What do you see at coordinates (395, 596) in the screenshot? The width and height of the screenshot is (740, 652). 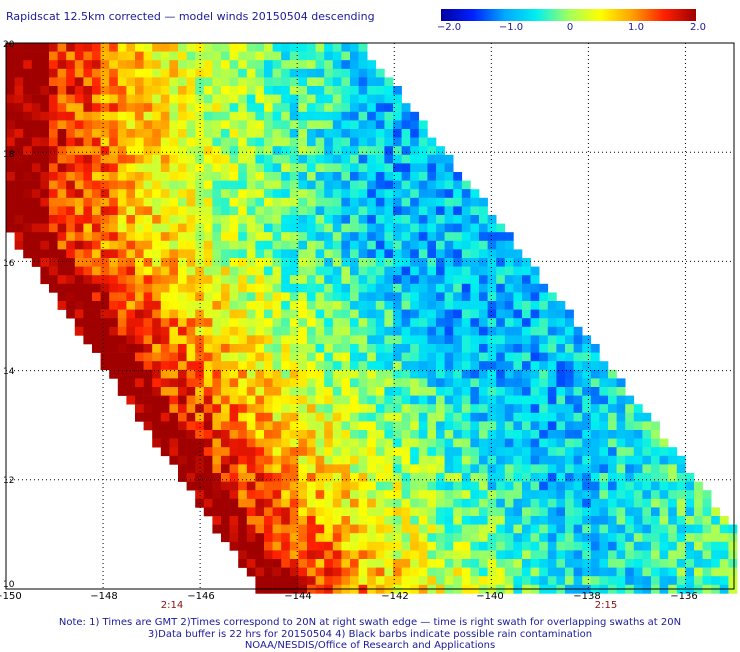 I see `lon-label: −142` at bounding box center [395, 596].